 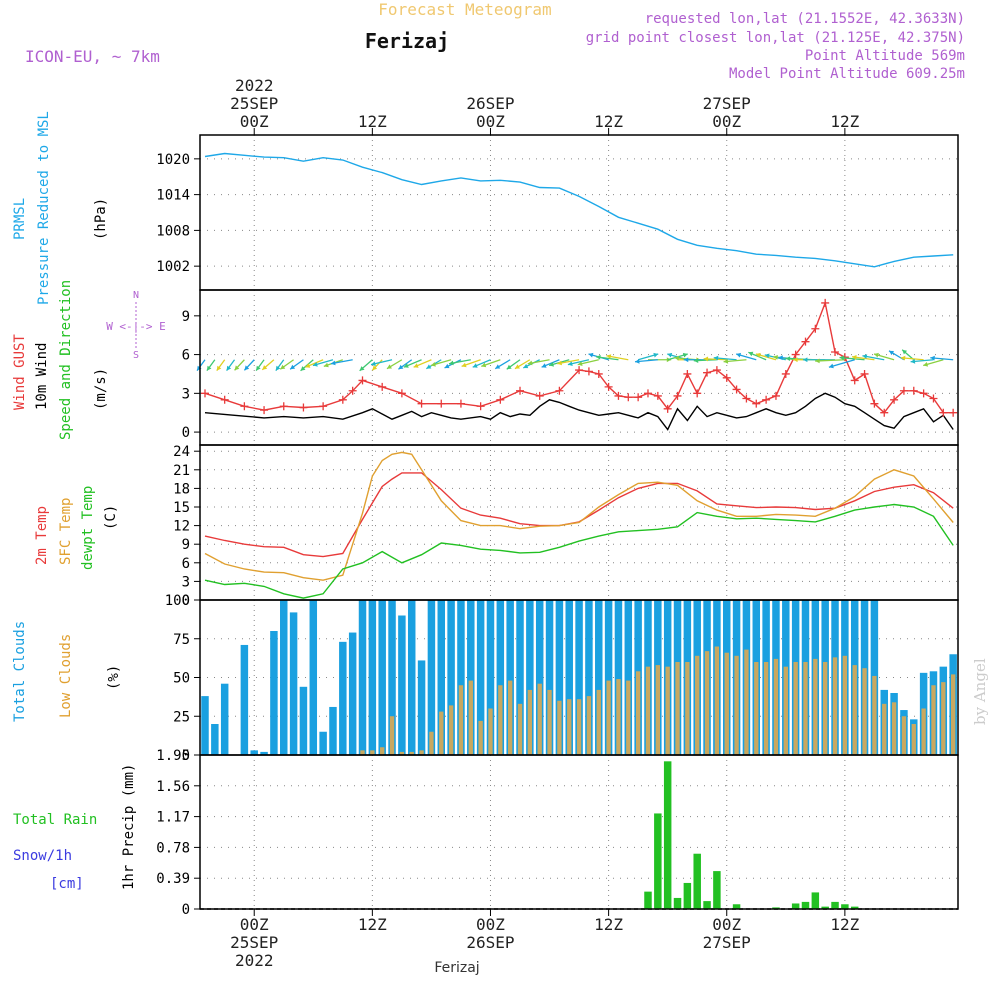 I want to click on top-time-label: 25SEP, so click(x=254, y=103).